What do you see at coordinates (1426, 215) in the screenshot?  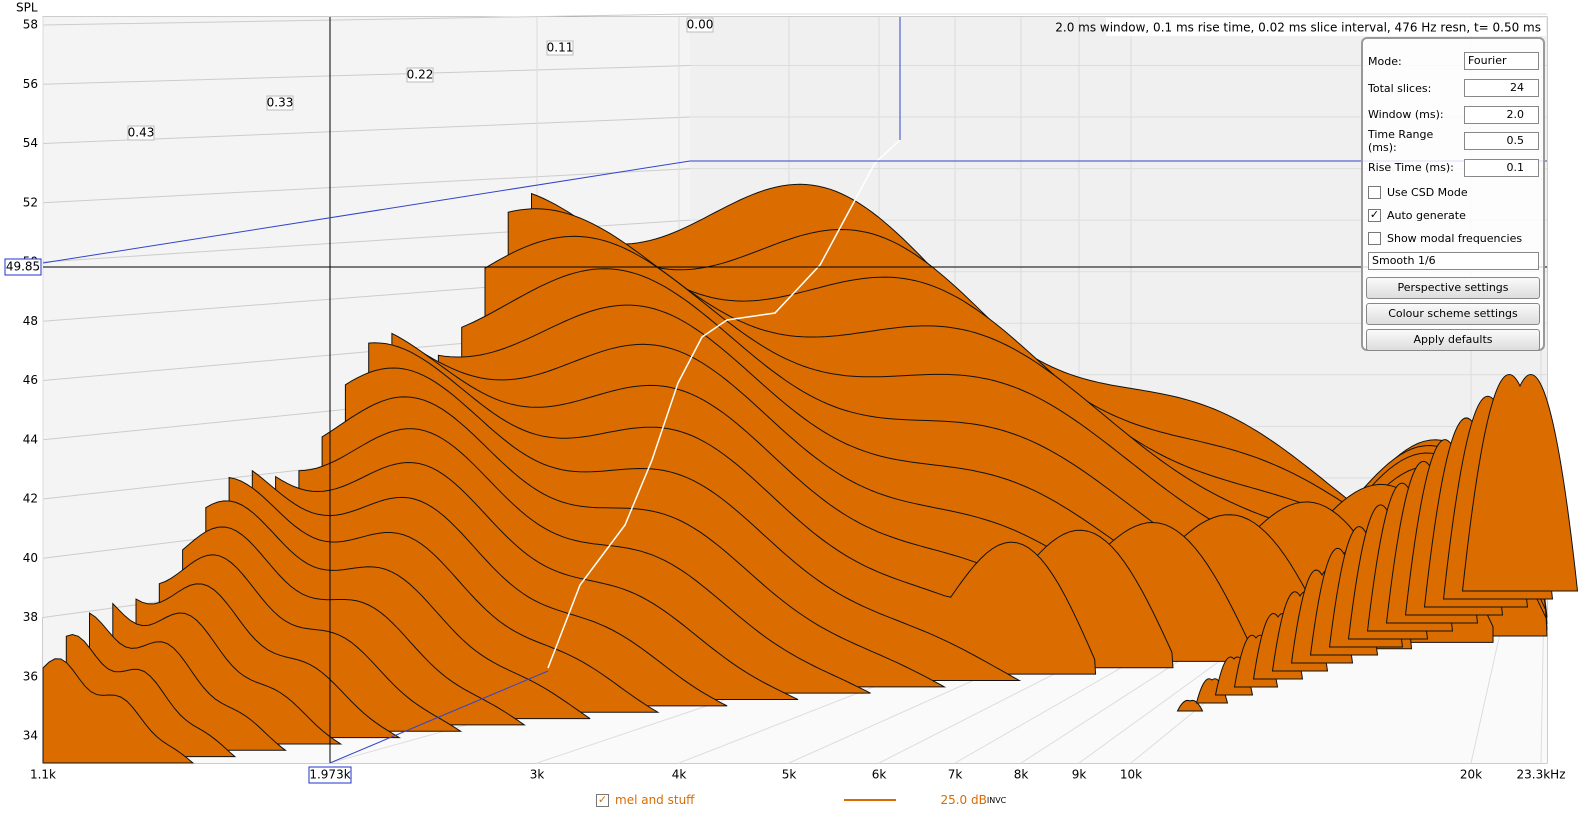 I see `checkbox-label: Auto generate` at bounding box center [1426, 215].